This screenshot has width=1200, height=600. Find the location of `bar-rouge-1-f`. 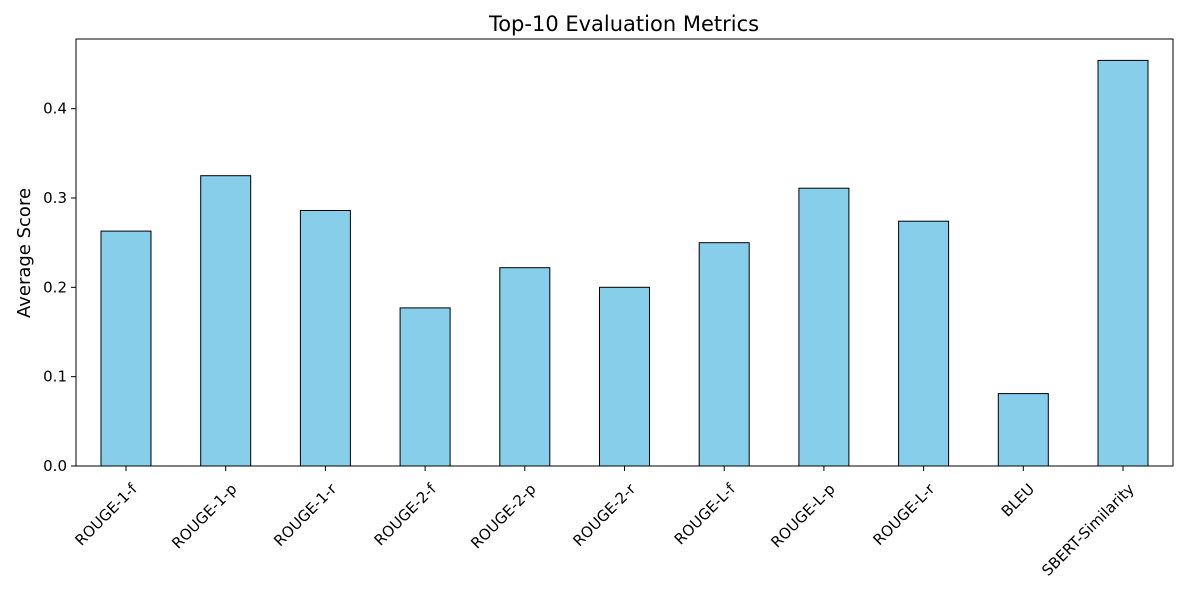

bar-rouge-1-f is located at coordinates (126, 348).